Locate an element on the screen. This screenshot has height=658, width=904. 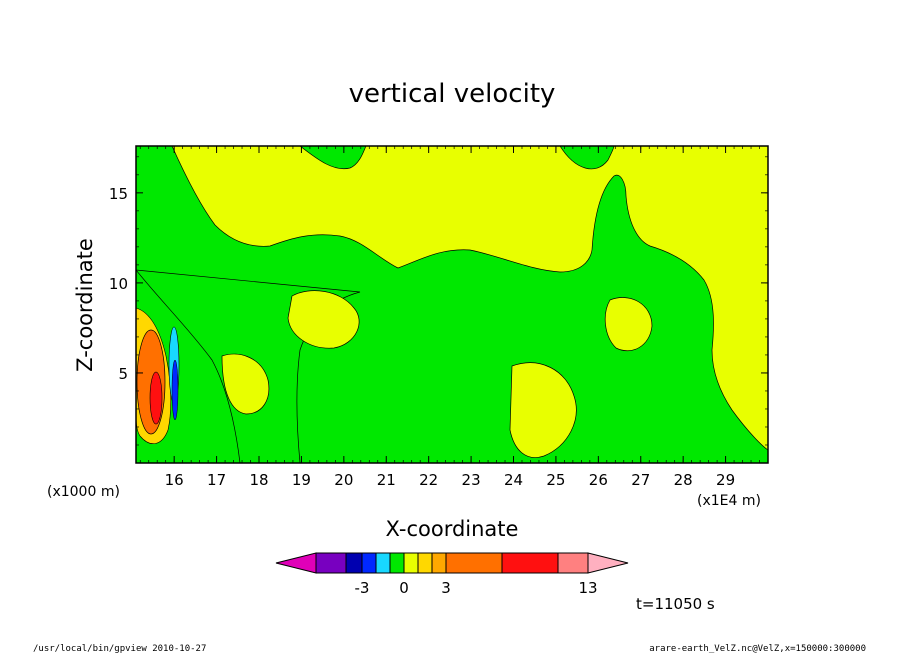
x-tick-label: 22 is located at coordinates (428, 480).